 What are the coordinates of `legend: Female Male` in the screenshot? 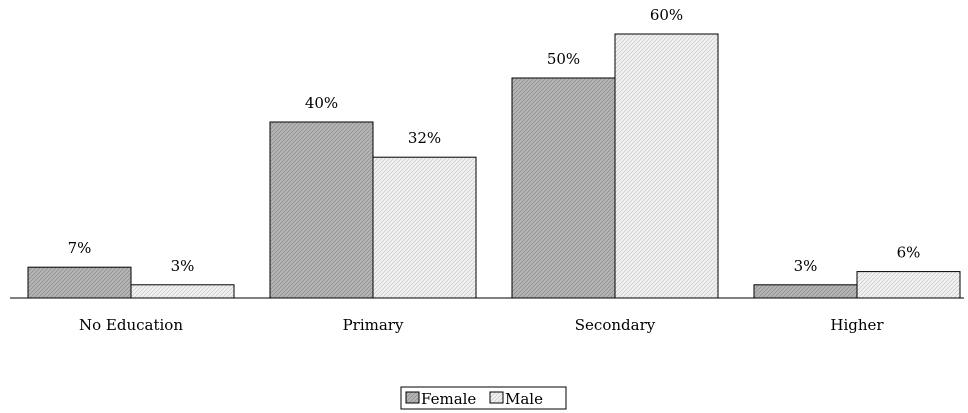 It's located at (483, 398).